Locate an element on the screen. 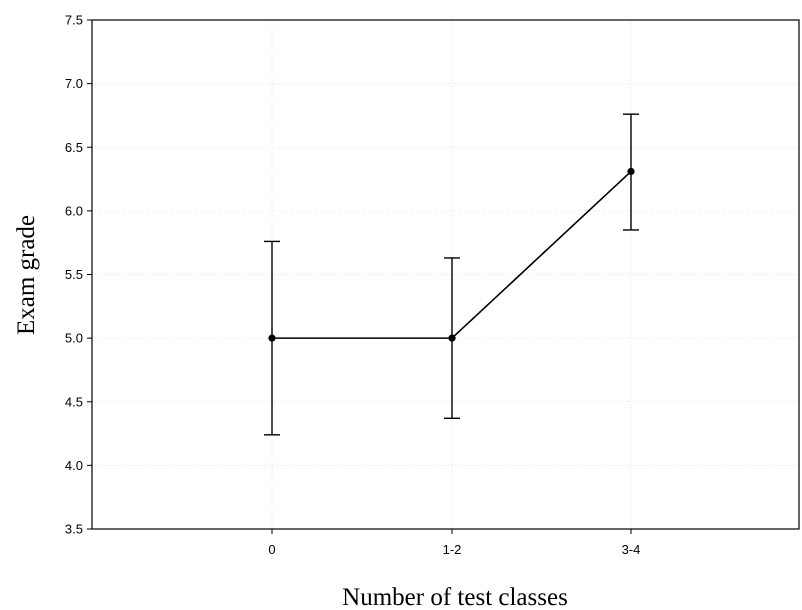 The width and height of the screenshot is (802, 610). y-tick-label: 5.0 is located at coordinates (74, 338).